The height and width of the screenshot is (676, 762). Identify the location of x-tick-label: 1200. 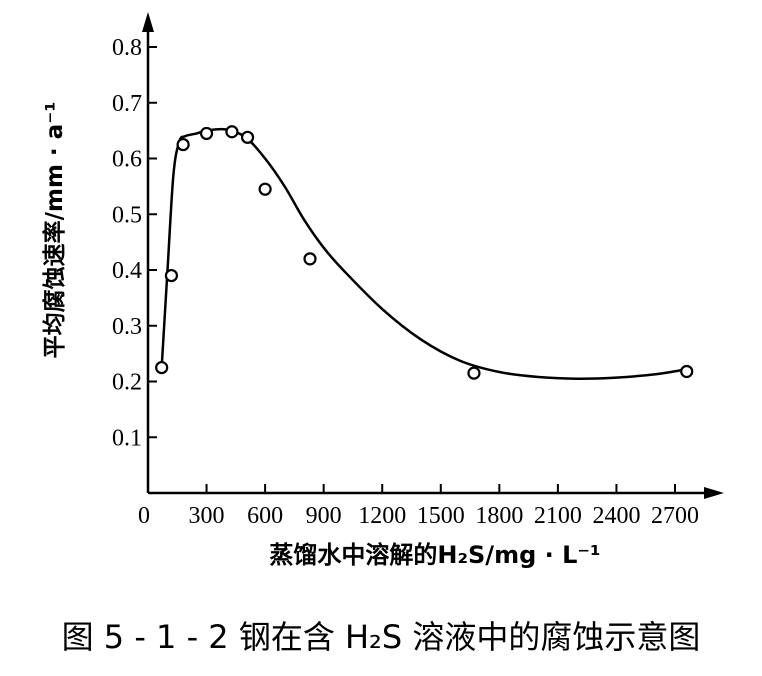
(382, 516).